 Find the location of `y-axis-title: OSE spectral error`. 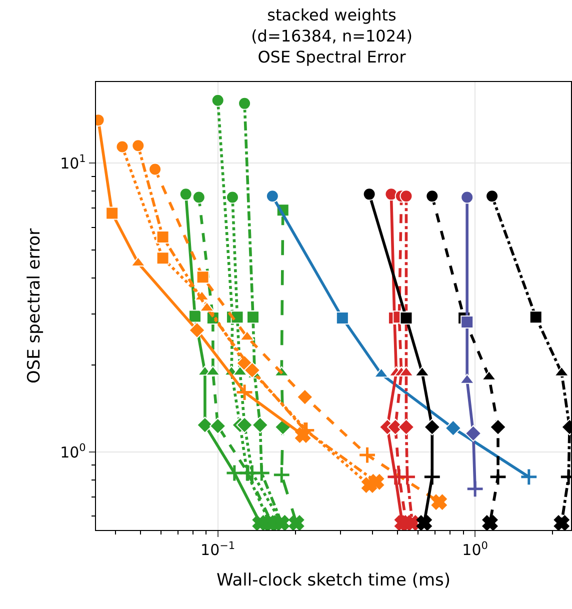

y-axis-title: OSE spectral error is located at coordinates (34, 306).